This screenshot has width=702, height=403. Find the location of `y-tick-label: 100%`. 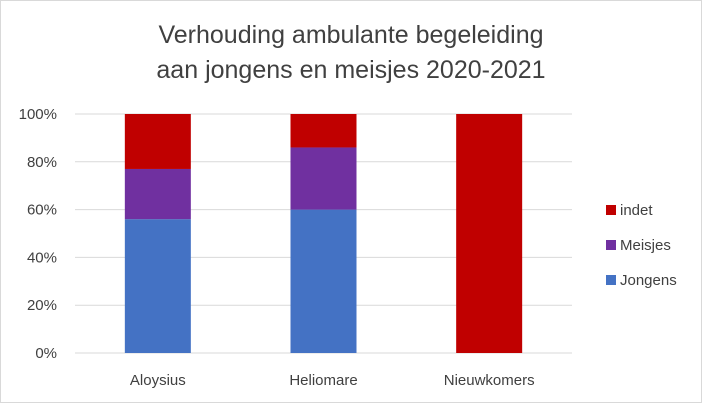

y-tick-label: 100% is located at coordinates (38, 114).